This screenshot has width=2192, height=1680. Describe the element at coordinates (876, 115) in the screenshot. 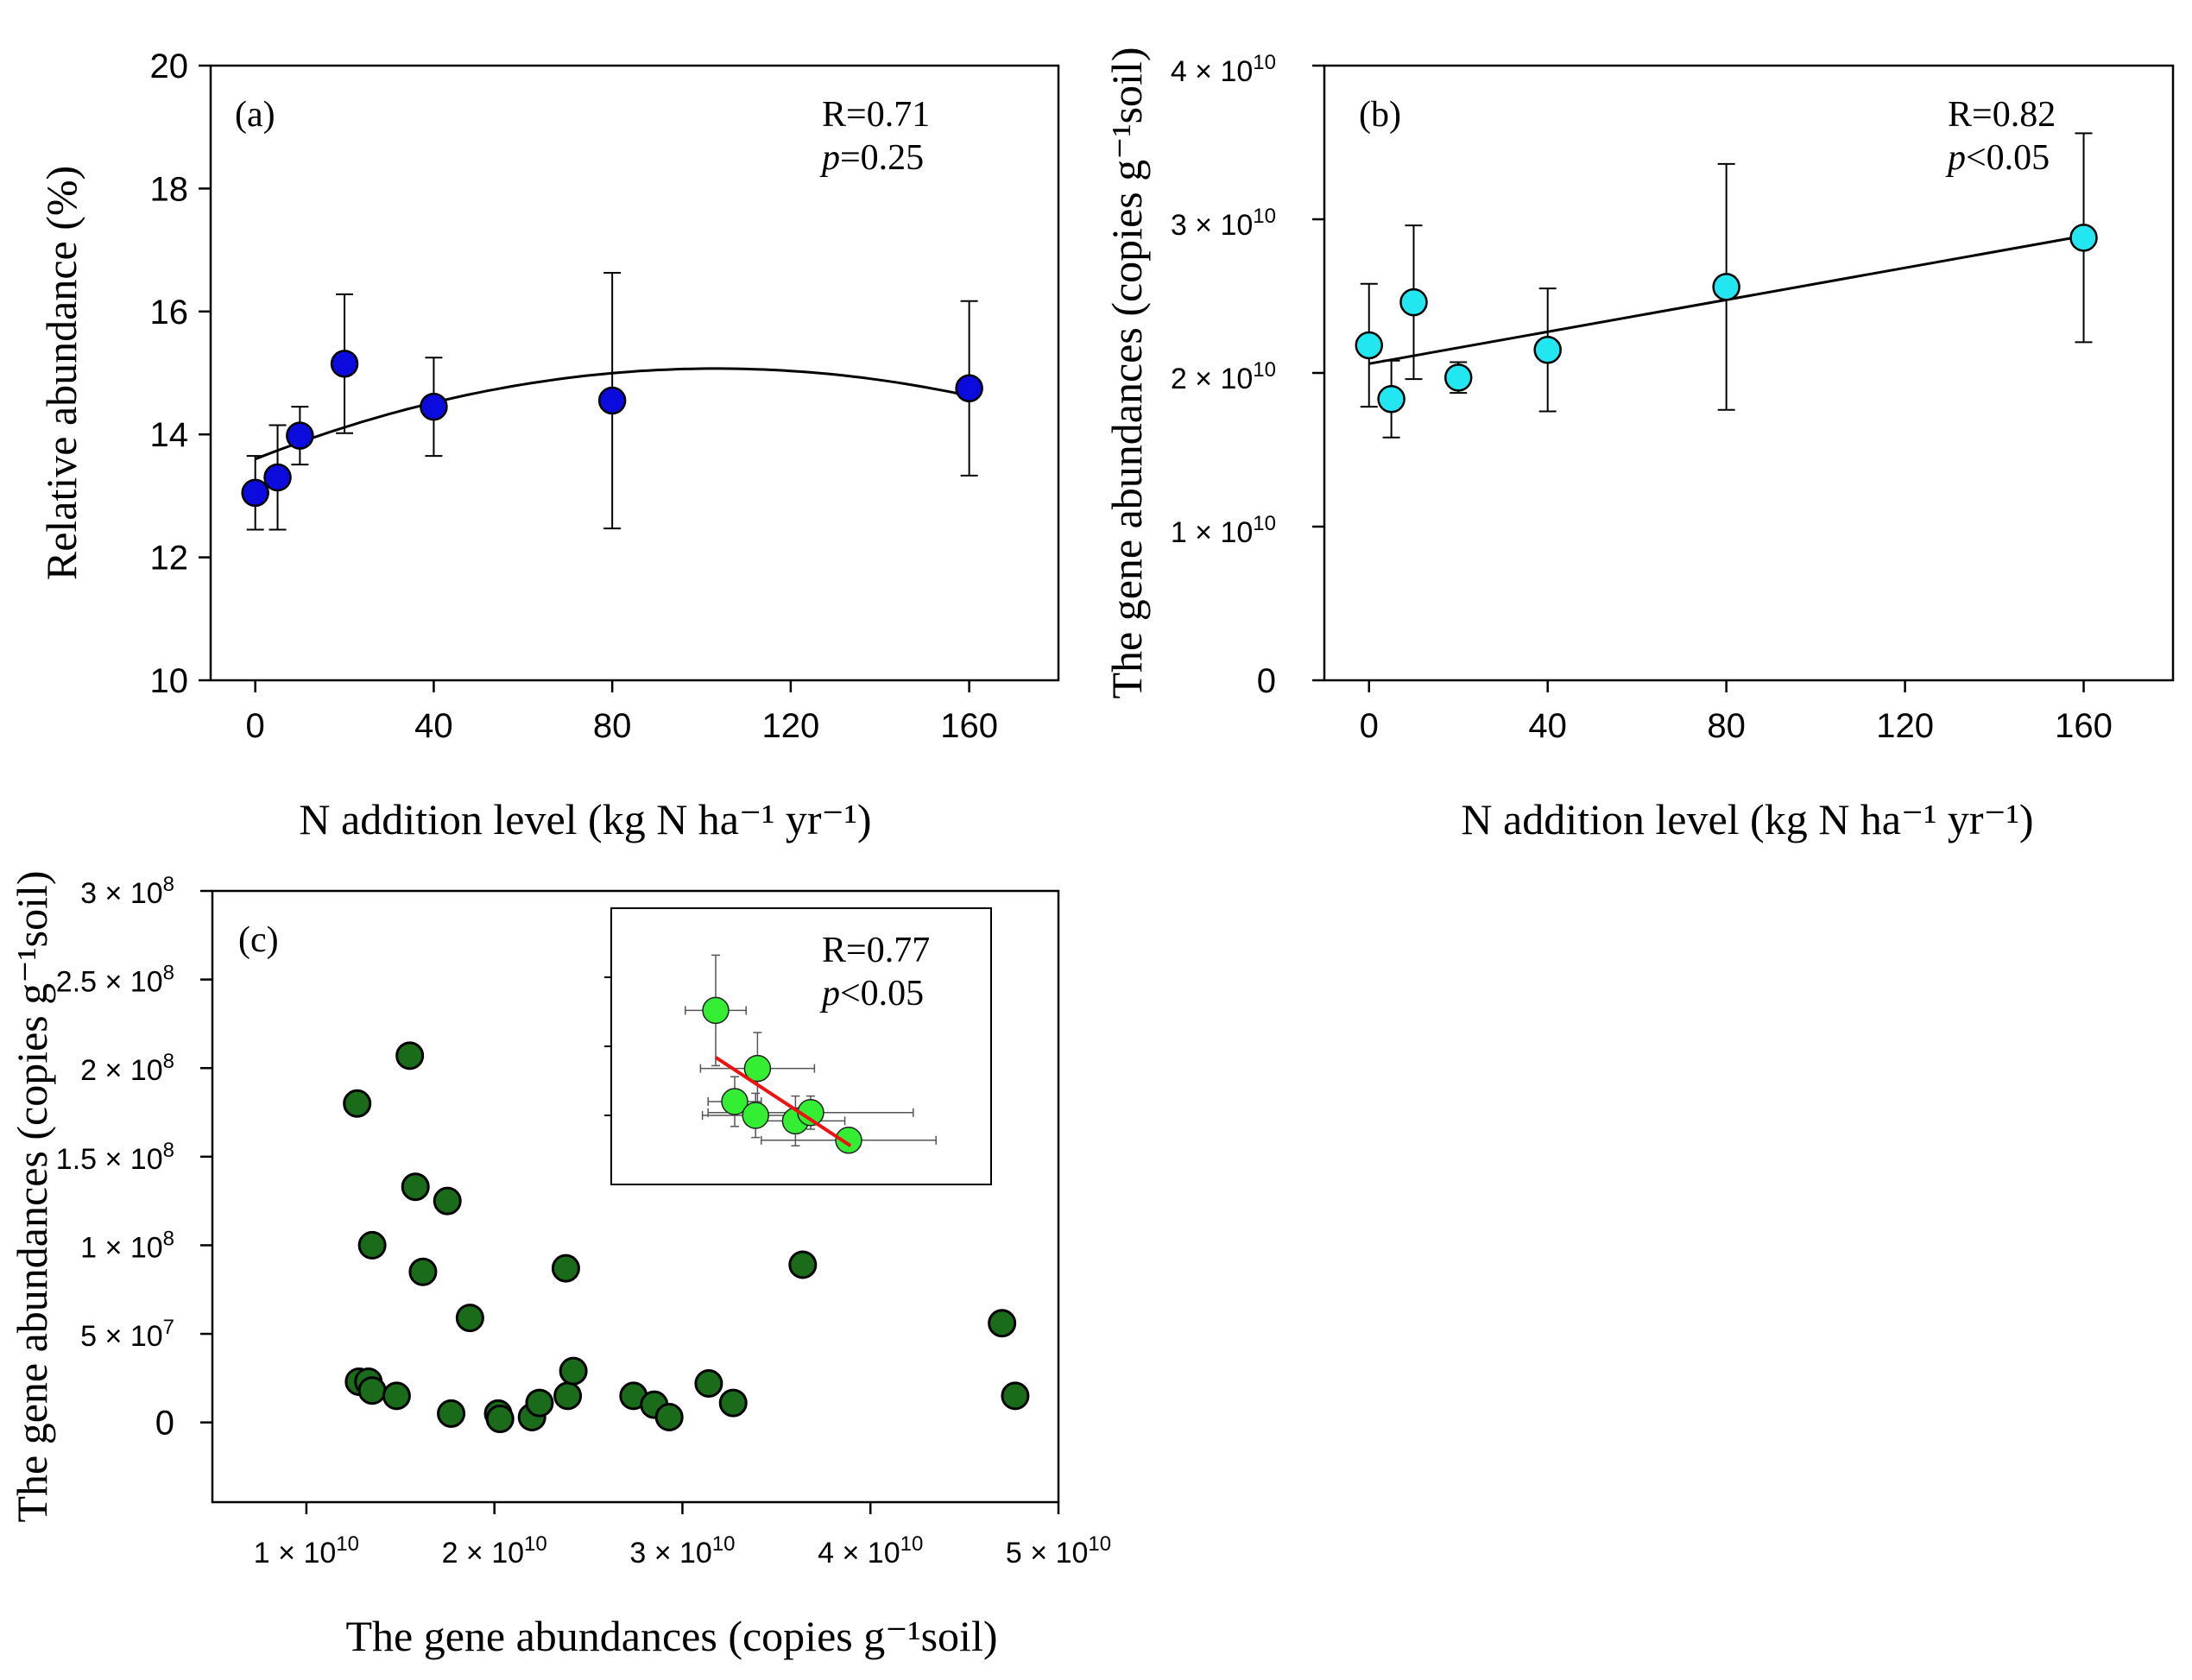

I see `panel-a-r: R=0.71` at that location.